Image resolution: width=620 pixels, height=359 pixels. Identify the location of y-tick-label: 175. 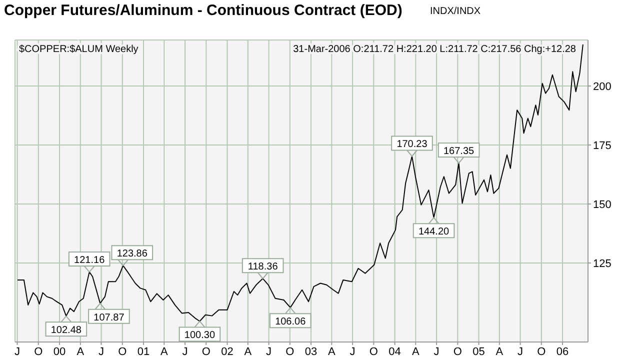
(602, 146).